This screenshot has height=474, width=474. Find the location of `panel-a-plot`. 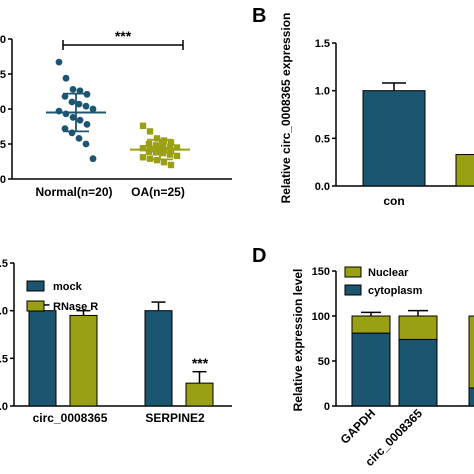

panel-a-plot is located at coordinates (118, 113).